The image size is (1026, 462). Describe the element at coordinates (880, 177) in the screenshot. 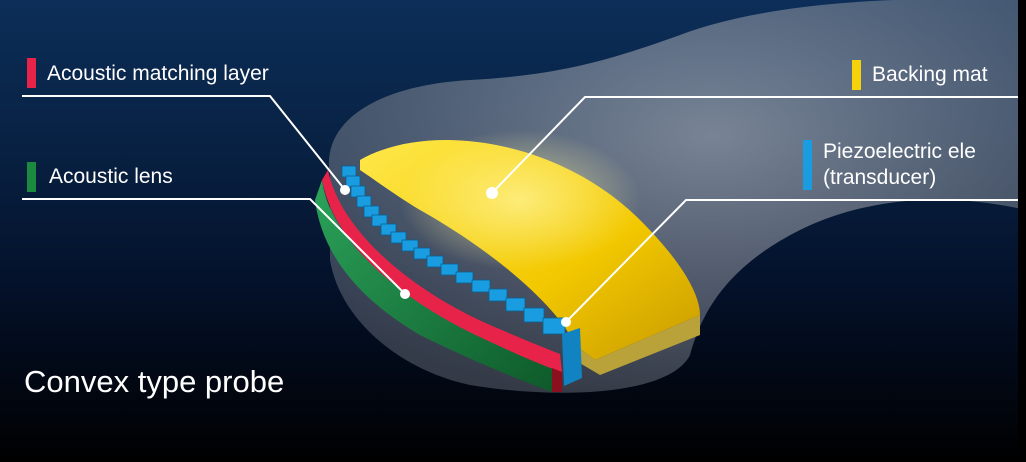

I see `label-piezo-line2: (transducer)` at that location.